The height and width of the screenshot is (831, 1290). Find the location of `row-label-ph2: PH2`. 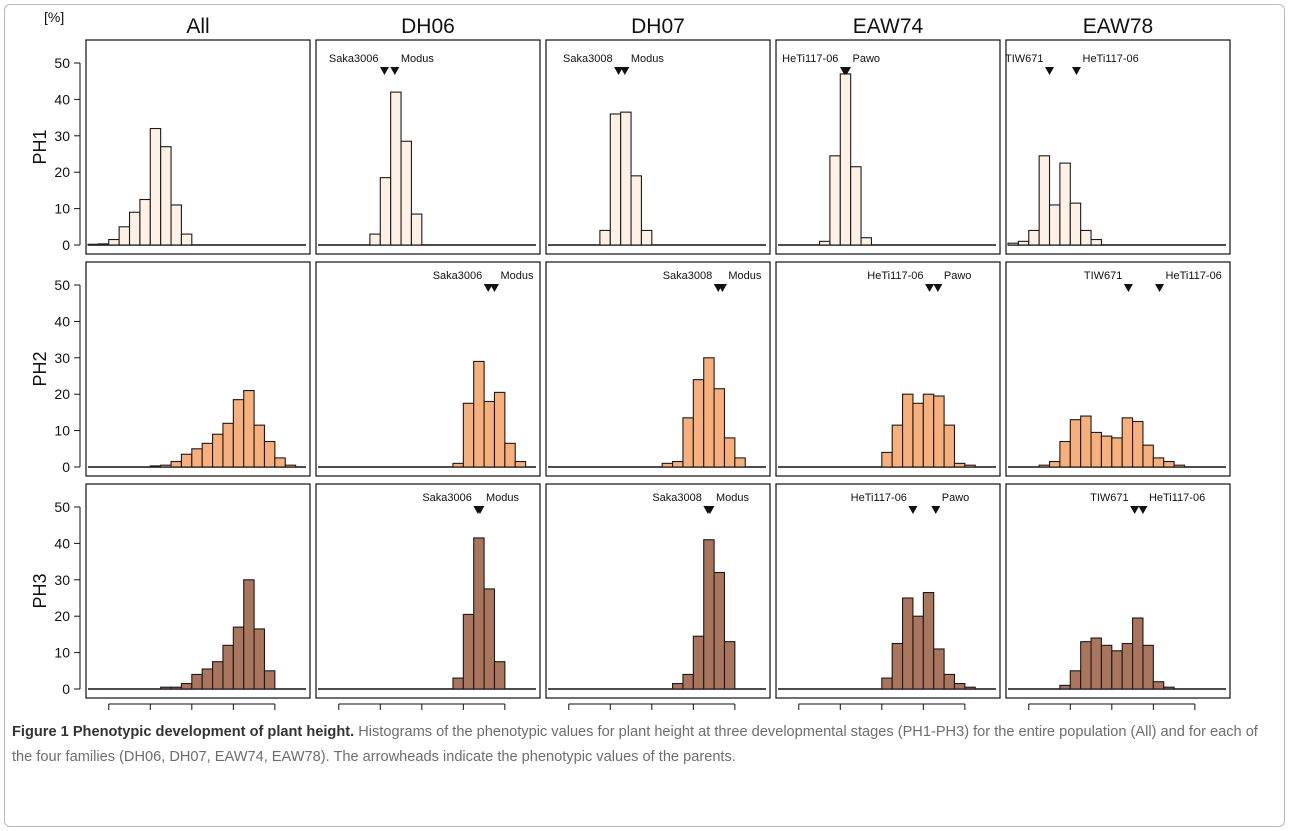

row-label-ph2: PH2 is located at coordinates (40, 368).